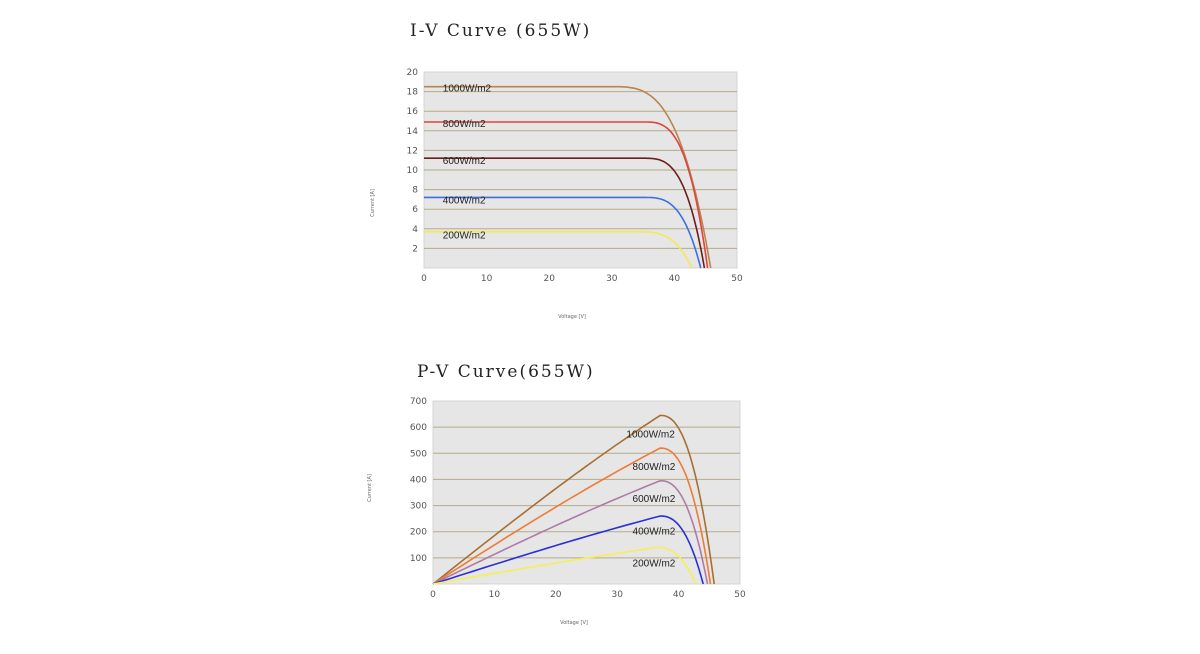 This screenshot has width=1200, height=654. What do you see at coordinates (413, 73) in the screenshot?
I see `y-tick-label: 20` at bounding box center [413, 73].